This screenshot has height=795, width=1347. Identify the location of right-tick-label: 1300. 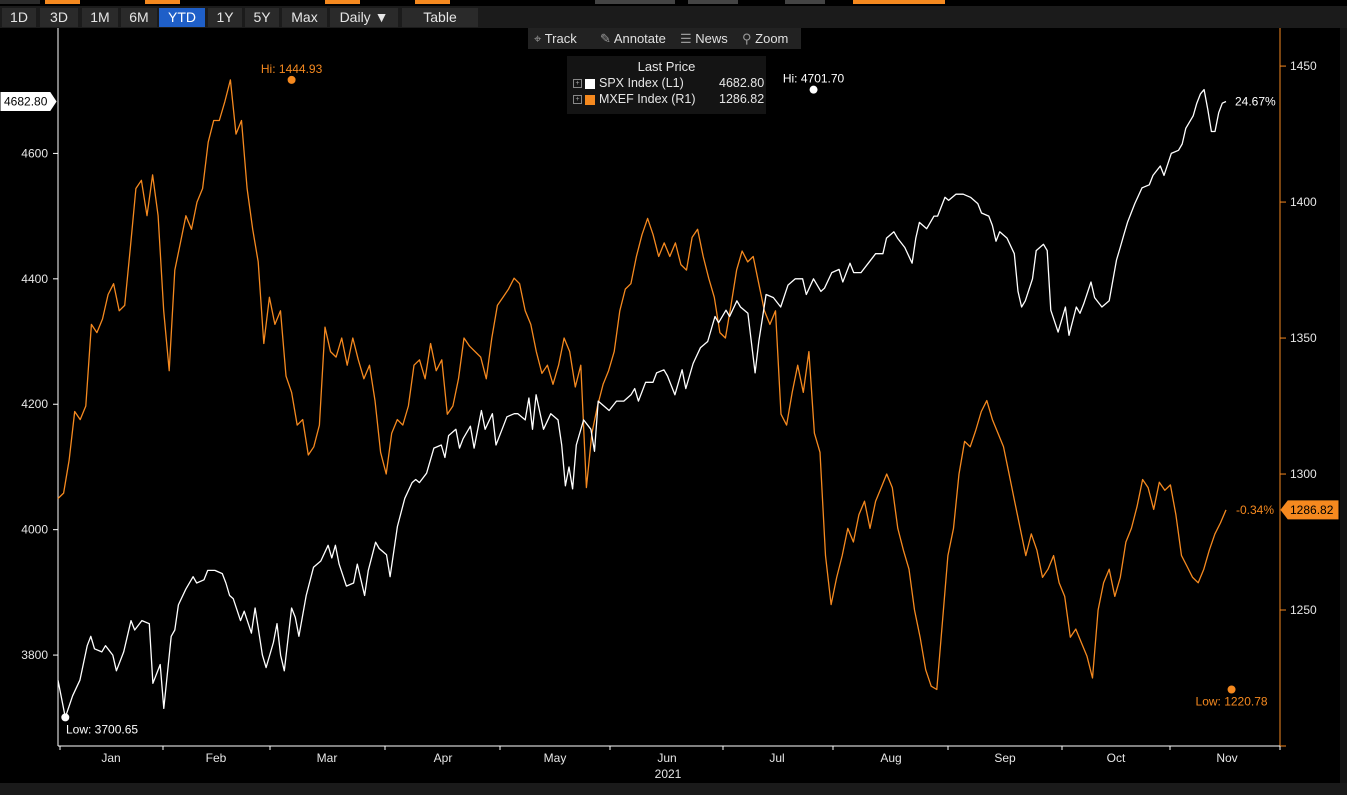
(1303, 474).